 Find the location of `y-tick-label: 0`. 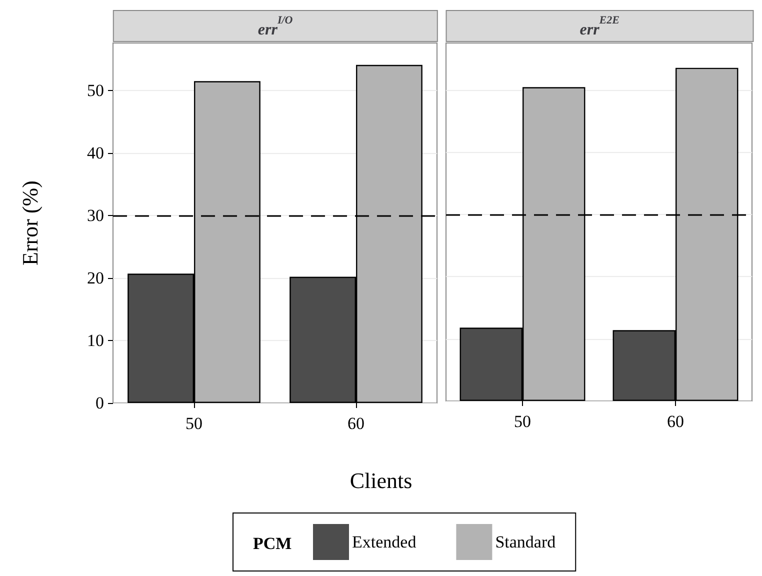

y-tick-label: 0 is located at coordinates (100, 403).